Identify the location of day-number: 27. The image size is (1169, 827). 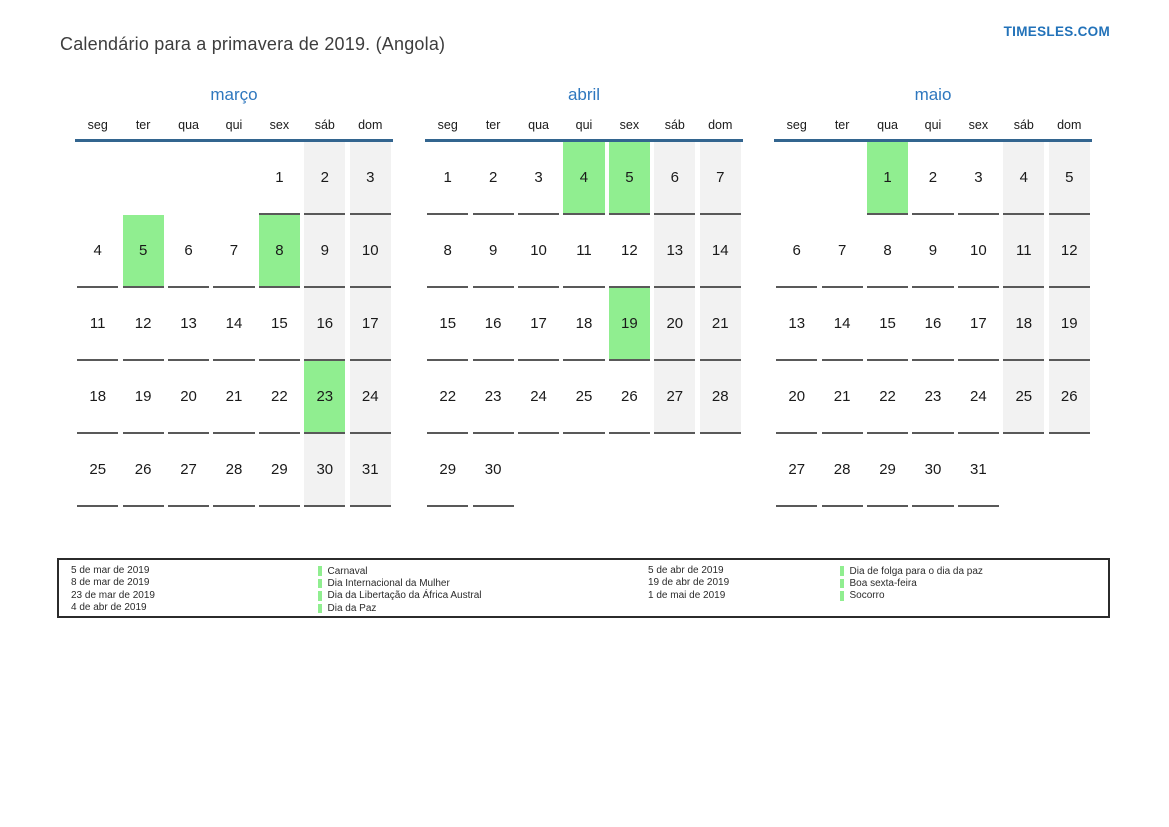
(797, 470).